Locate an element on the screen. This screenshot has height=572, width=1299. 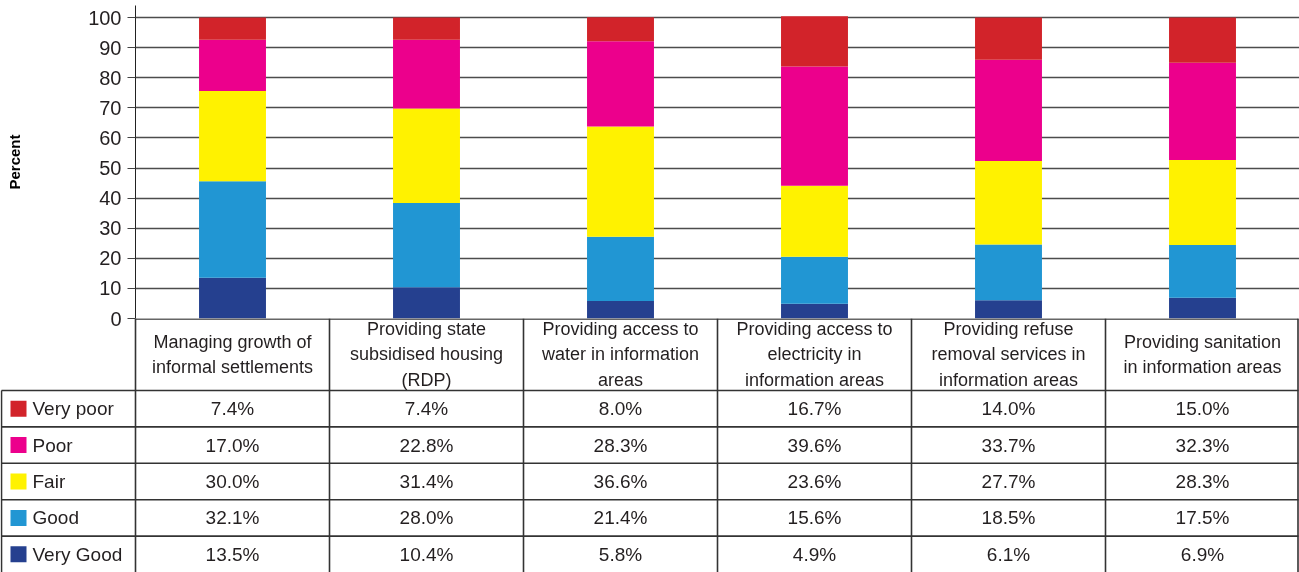
y-tick-label: 50 is located at coordinates (110, 168).